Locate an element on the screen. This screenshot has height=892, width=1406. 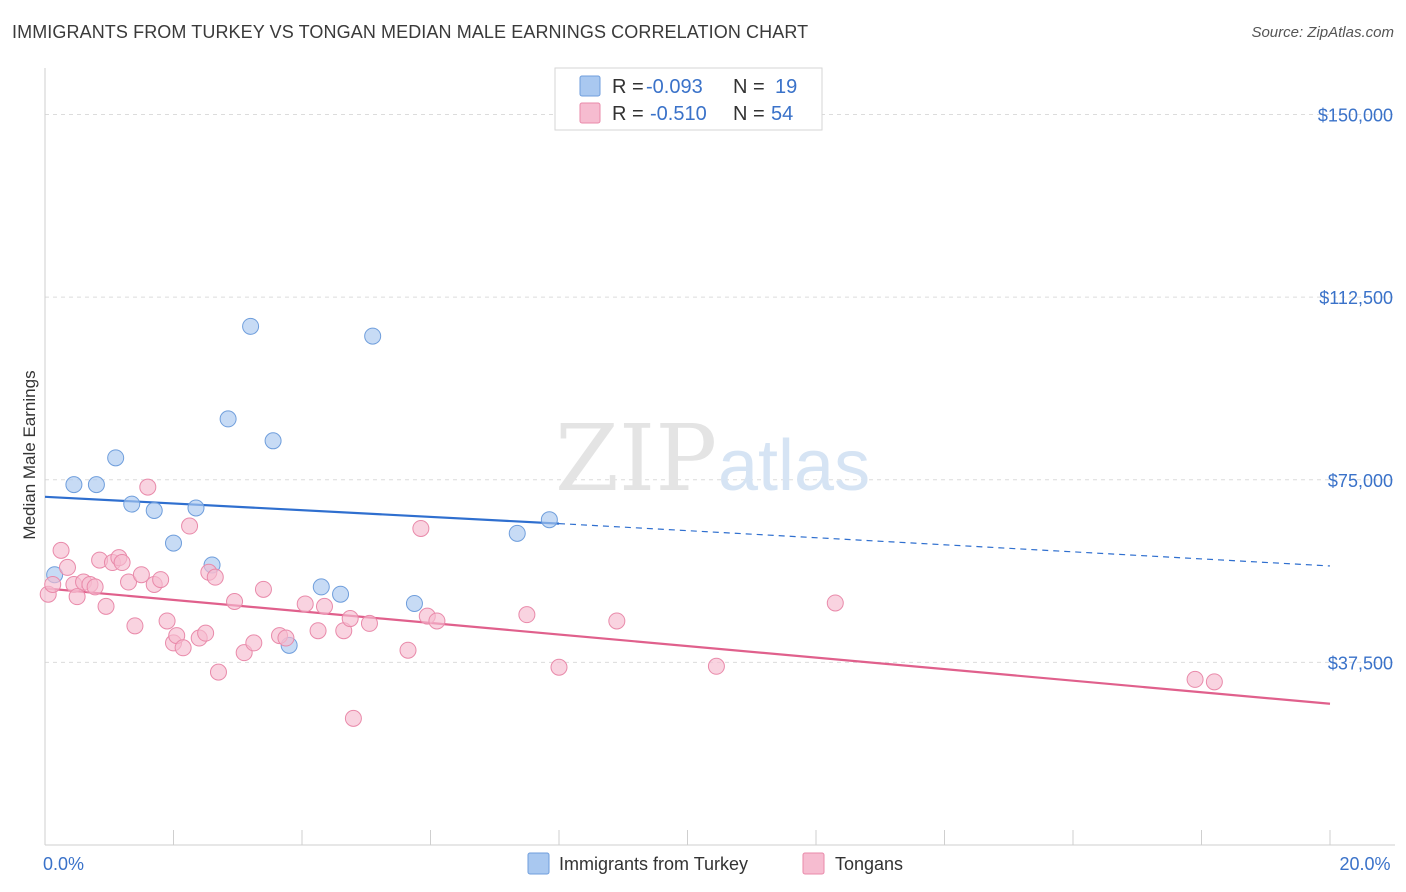
x-tick-label-min: 0.0% is located at coordinates (63, 864).